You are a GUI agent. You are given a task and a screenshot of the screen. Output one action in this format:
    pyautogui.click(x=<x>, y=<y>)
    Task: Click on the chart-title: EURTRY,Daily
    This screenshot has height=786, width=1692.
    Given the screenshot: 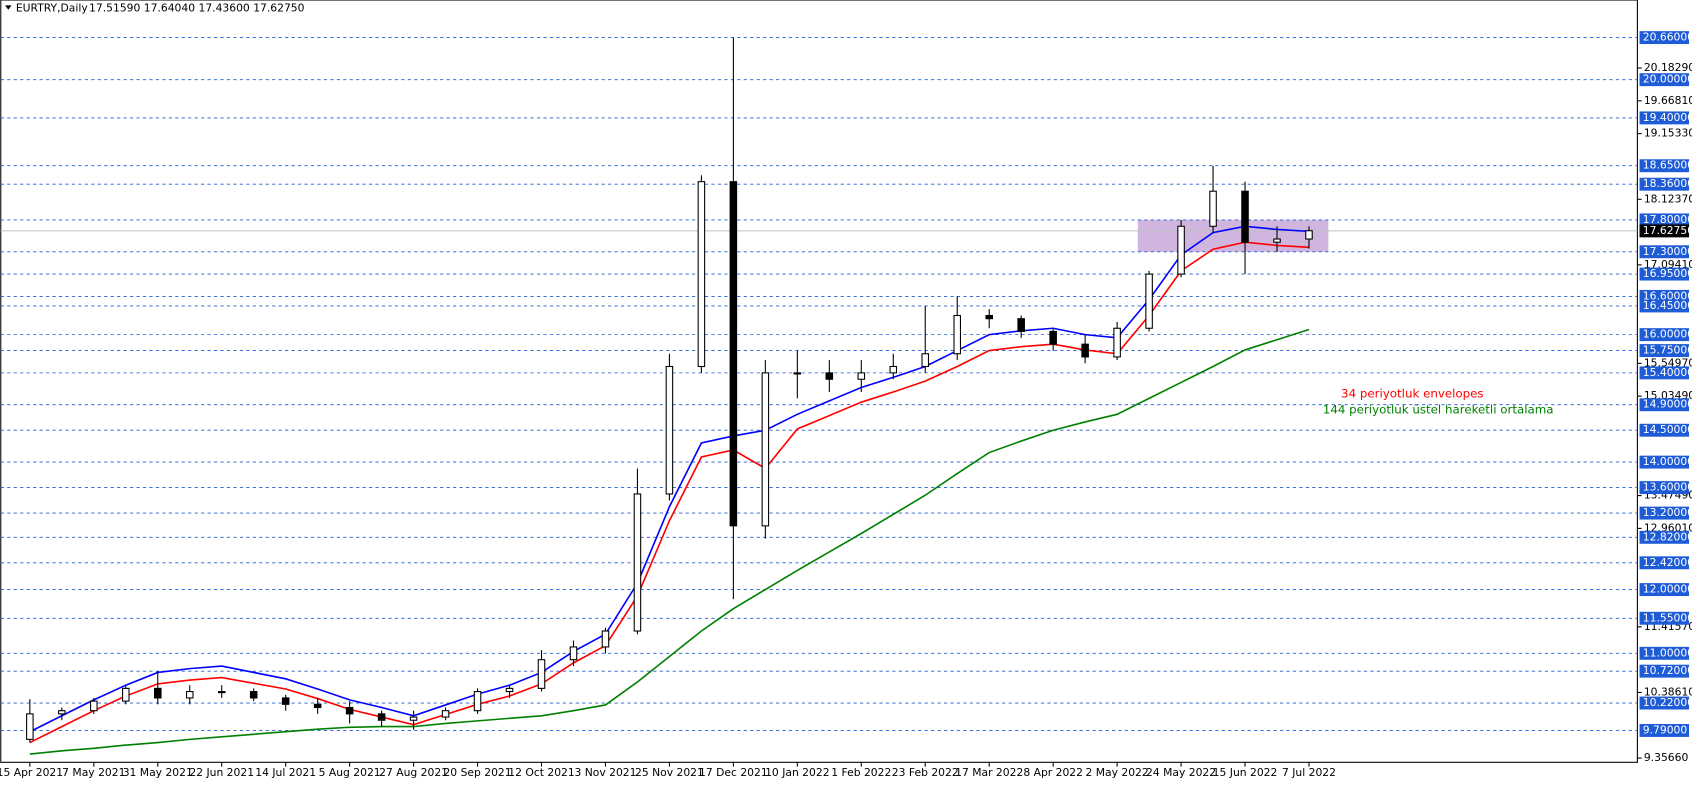 What is the action you would take?
    pyautogui.click(x=52, y=8)
    